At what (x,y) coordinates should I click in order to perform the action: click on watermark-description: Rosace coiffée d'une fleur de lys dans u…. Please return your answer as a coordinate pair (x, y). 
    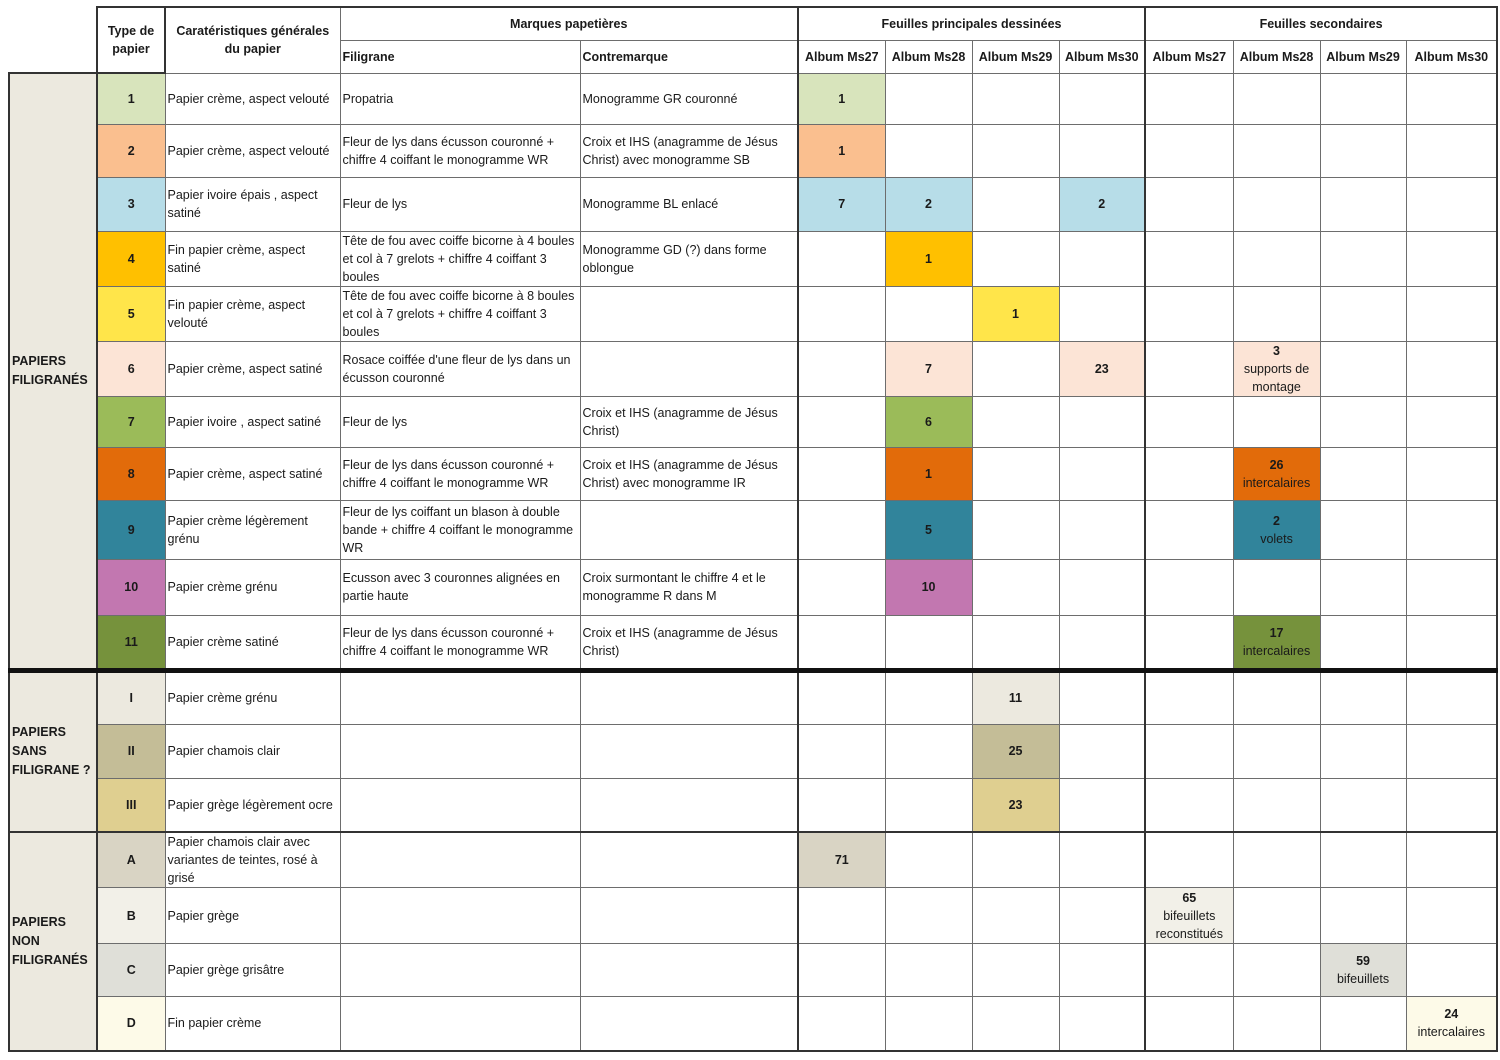
    Looking at the image, I should click on (460, 368).